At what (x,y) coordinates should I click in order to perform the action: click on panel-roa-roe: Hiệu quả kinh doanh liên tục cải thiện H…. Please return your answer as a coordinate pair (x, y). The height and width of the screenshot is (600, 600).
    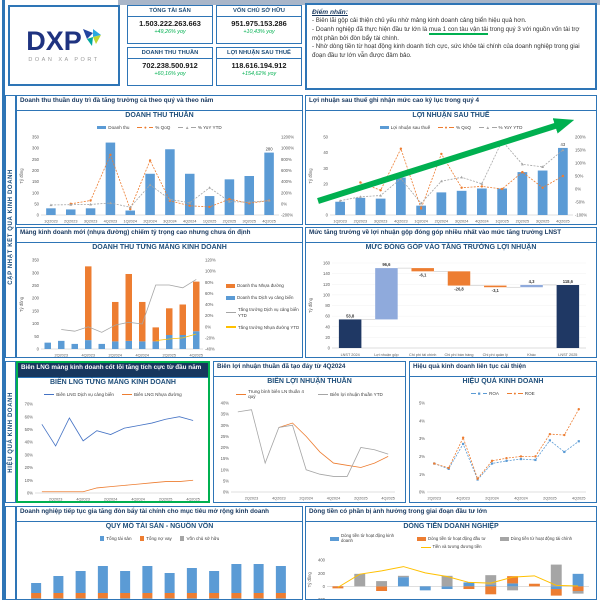
    Looking at the image, I should click on (503, 432).